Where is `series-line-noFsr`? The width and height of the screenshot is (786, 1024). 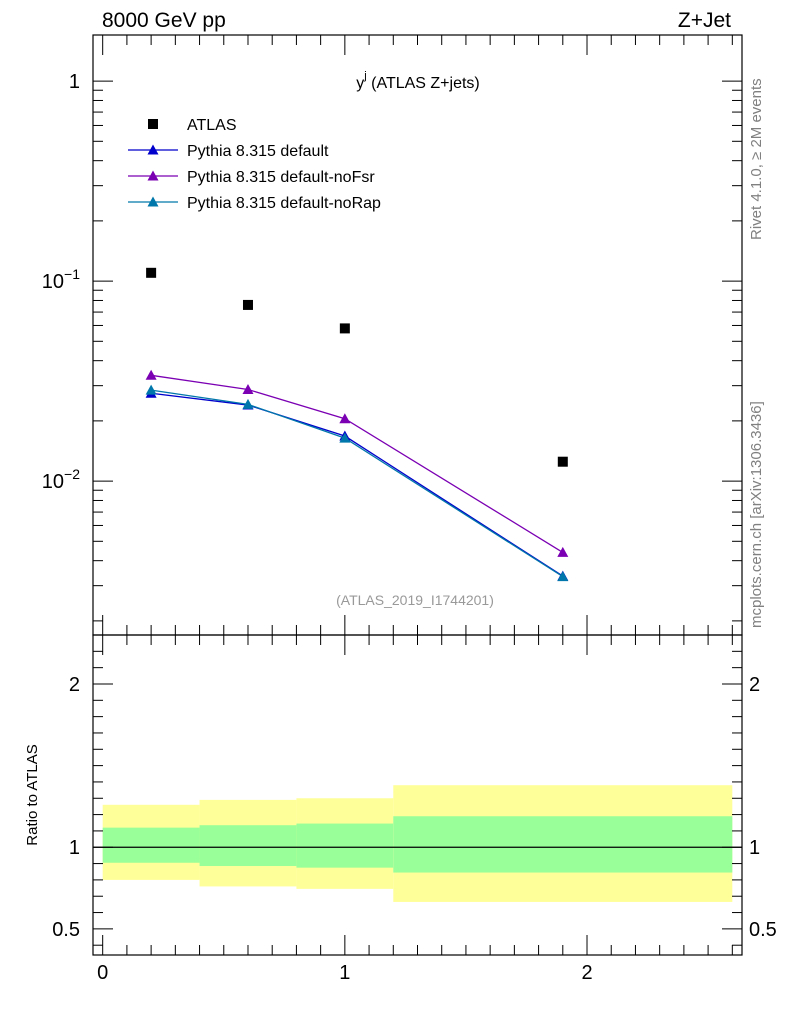 series-line-noFsr is located at coordinates (357, 463).